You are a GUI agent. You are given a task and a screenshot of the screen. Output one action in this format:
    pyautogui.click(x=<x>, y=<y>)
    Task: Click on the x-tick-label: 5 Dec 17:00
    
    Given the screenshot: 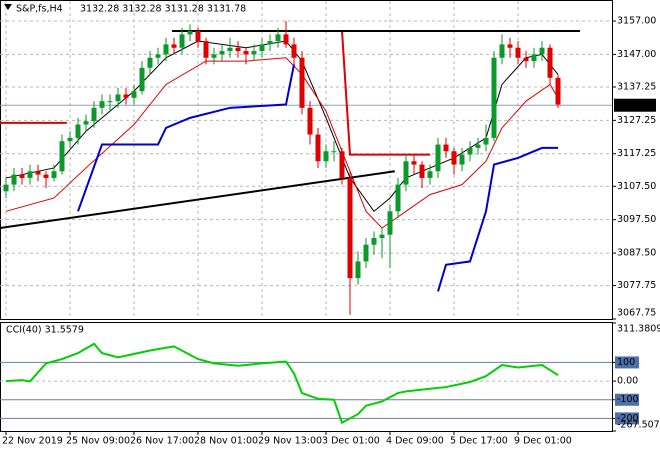 What is the action you would take?
    pyautogui.click(x=479, y=441)
    